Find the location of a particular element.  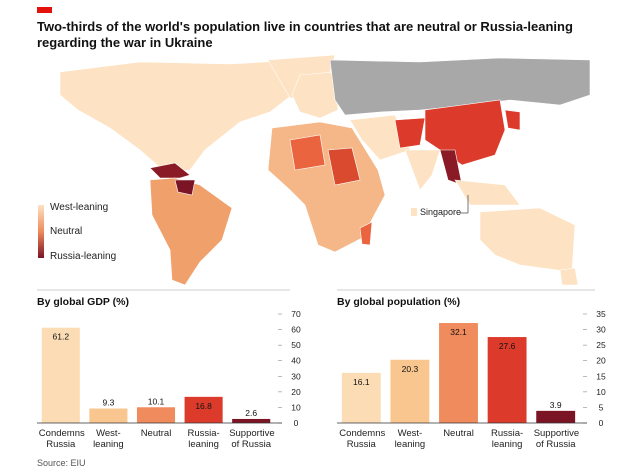

source: Source: EIU is located at coordinates (61, 463).